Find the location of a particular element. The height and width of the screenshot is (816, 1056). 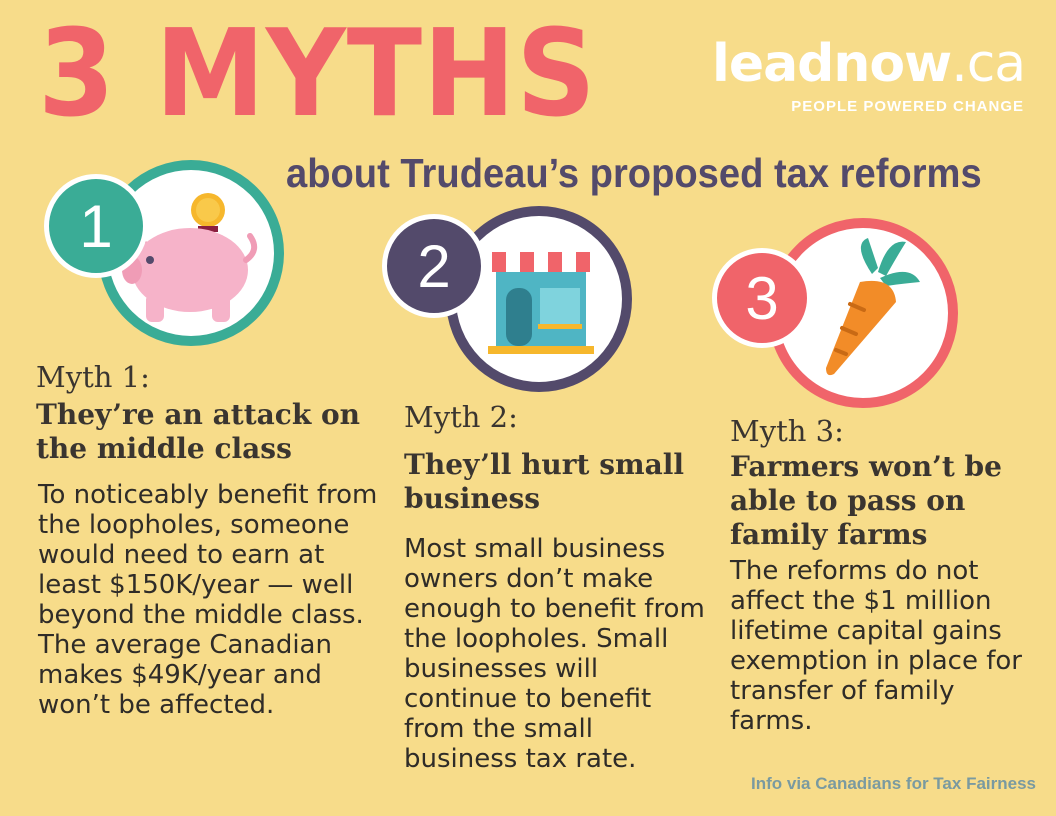

myth-3-icon-group: 3 is located at coordinates (842, 313).